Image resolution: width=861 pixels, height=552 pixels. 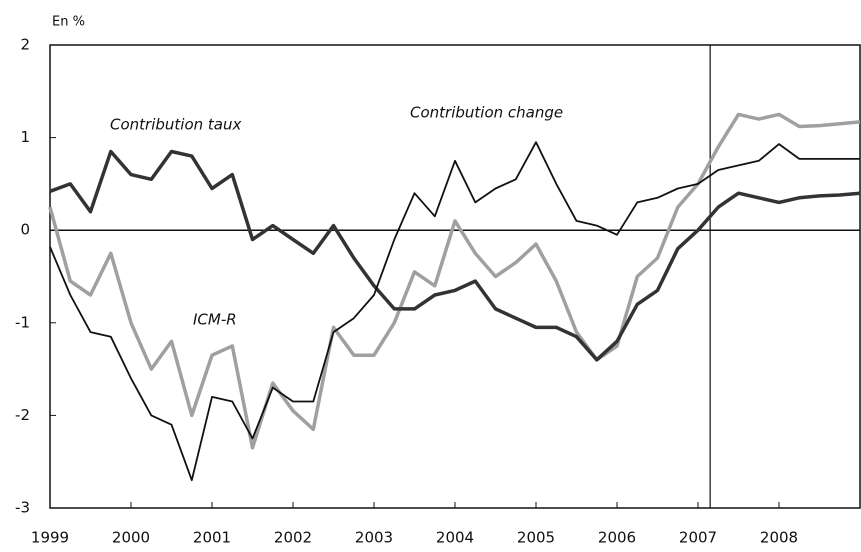 I want to click on y-tick-label: 2, so click(x=25, y=45).